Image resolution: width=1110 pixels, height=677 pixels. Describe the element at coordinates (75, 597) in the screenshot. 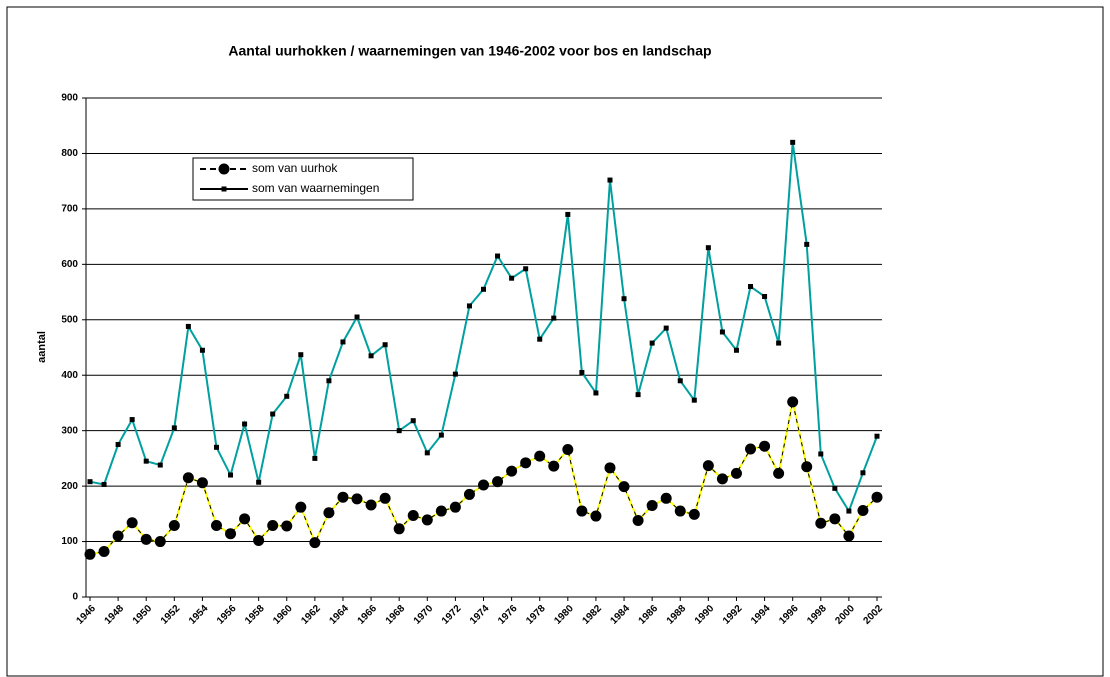

I see `y-tick-label: 0` at that location.